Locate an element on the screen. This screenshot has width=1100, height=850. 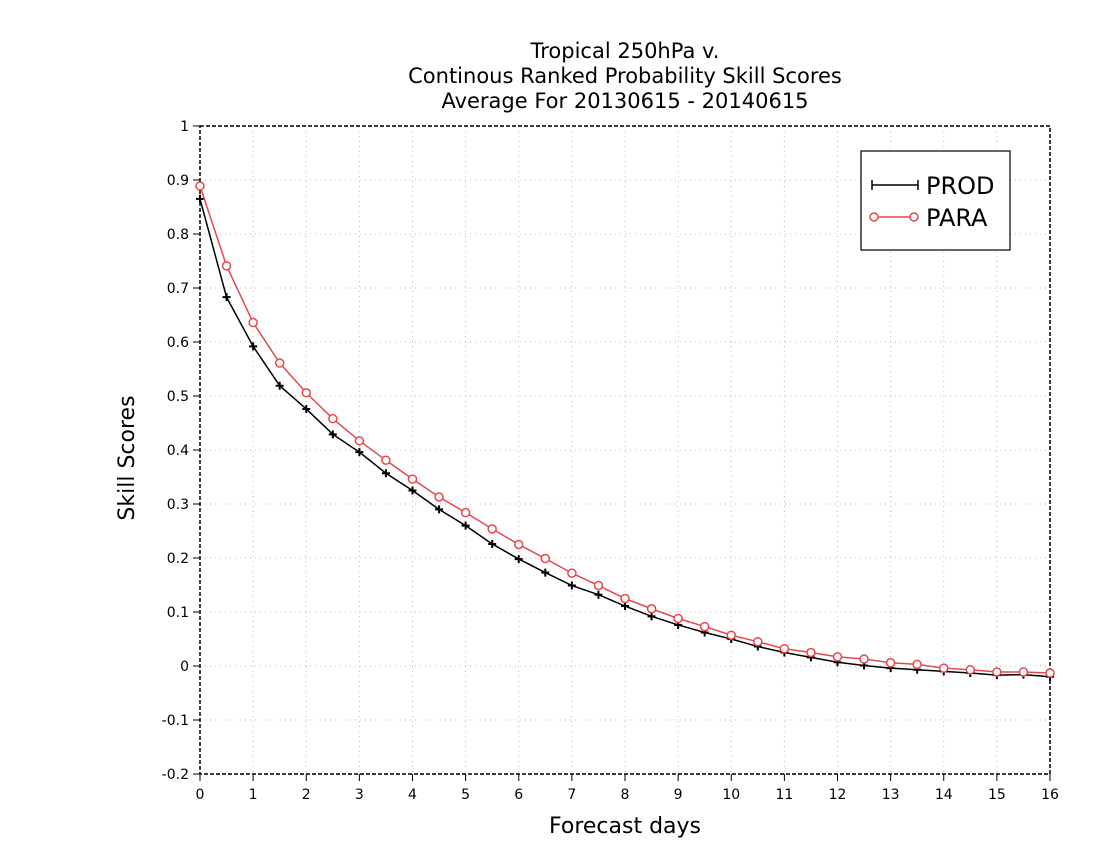
legend-marker-para-left is located at coordinates (874, 217).